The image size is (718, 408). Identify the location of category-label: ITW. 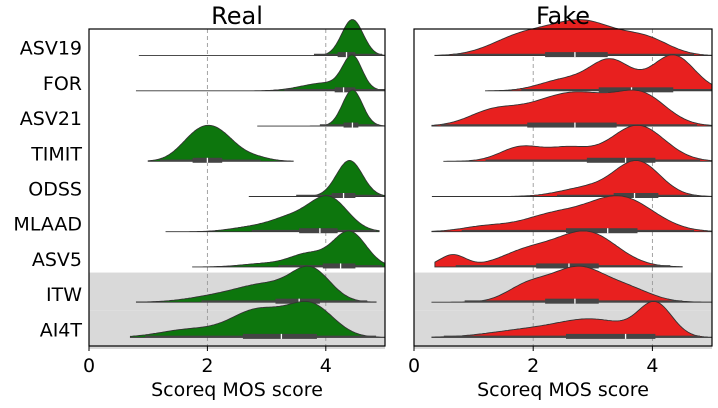
(64, 295).